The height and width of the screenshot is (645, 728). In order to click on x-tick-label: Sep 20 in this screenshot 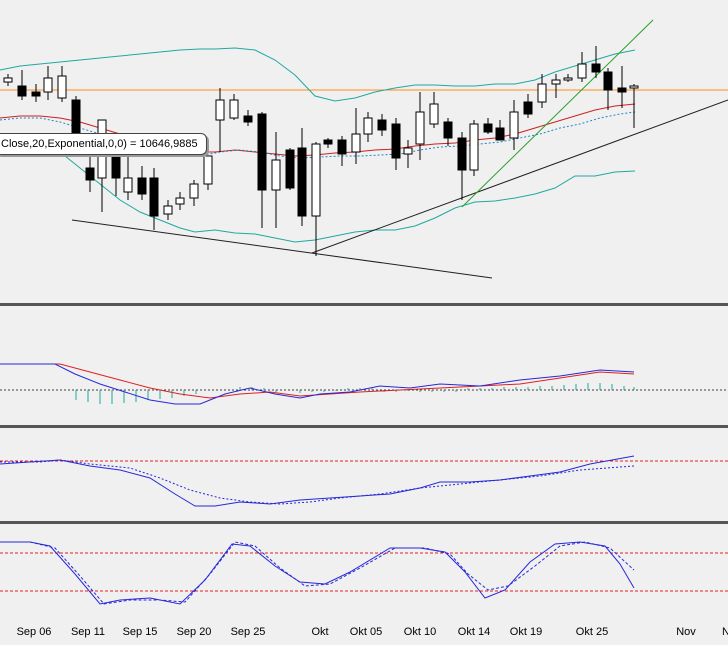, I will do `click(194, 632)`.